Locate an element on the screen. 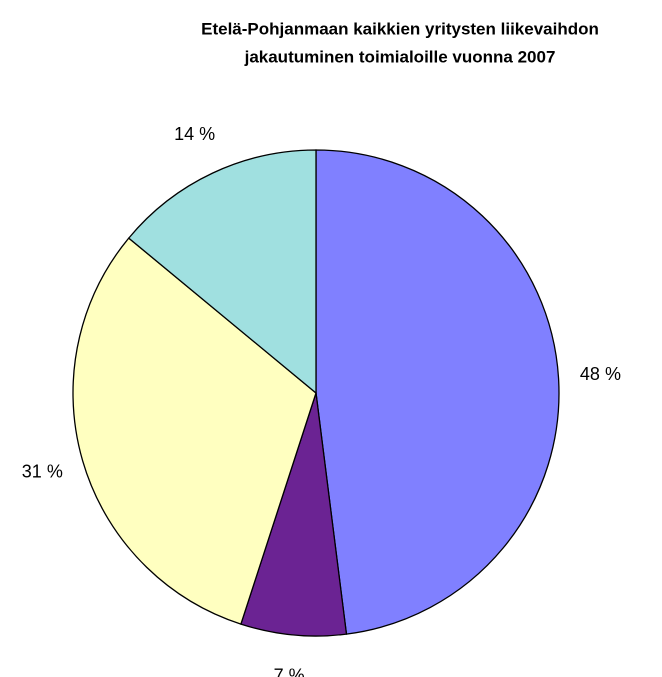 The image size is (662, 677). data-label: 7 % is located at coordinates (289, 671).